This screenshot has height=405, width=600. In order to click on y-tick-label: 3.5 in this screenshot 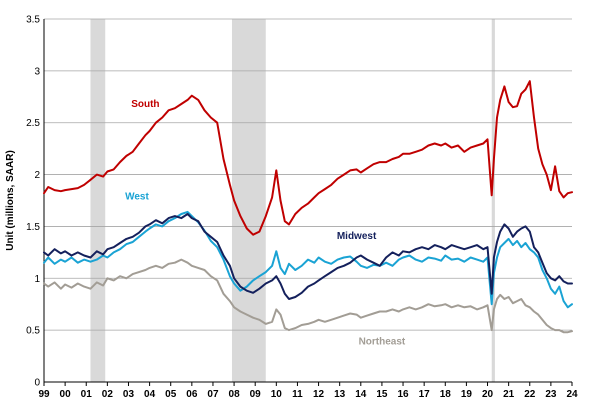, I will do `click(33, 20)`.